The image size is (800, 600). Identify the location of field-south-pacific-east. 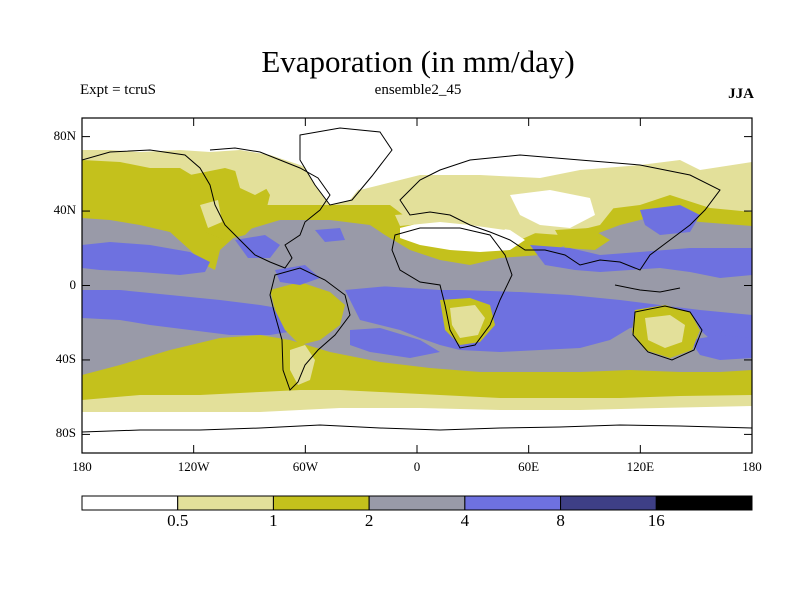
(721, 347).